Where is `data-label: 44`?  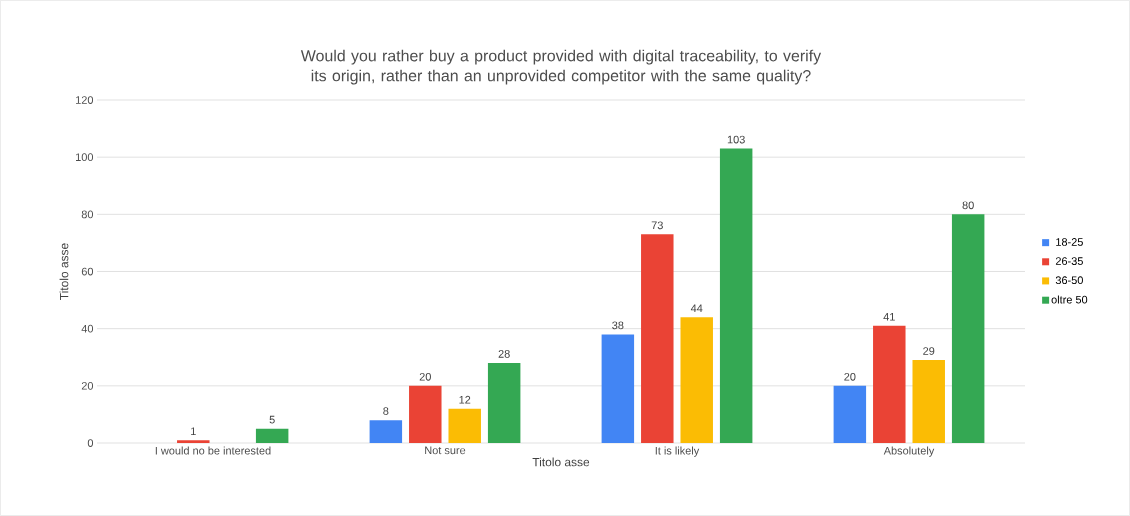
data-label: 44 is located at coordinates (696, 308).